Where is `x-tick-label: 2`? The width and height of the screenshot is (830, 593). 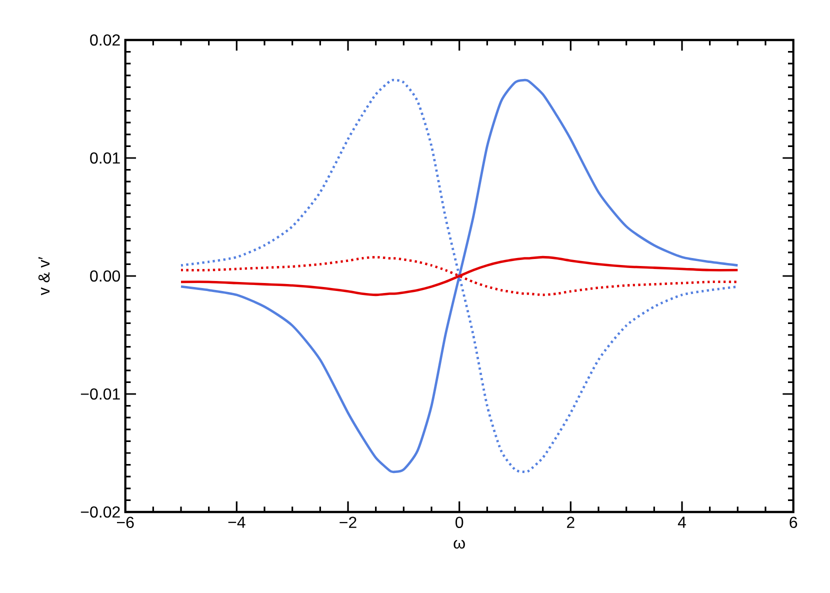
x-tick-label: 2 is located at coordinates (570, 522).